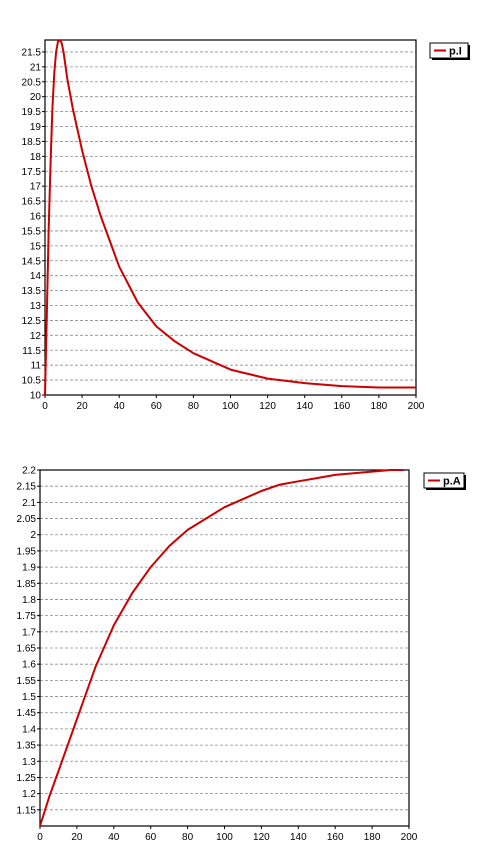 The width and height of the screenshot is (478, 852). Describe the element at coordinates (32, 321) in the screenshot. I see `y-tick-label: 12.5` at that location.